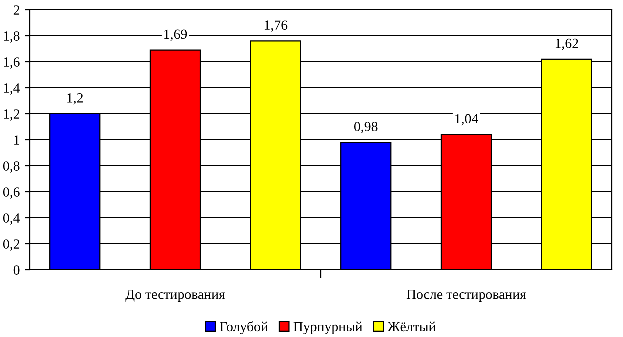 This screenshot has height=337, width=623. What do you see at coordinates (12, 63) in the screenshot?
I see `y-tick-label: 1,6` at bounding box center [12, 63].